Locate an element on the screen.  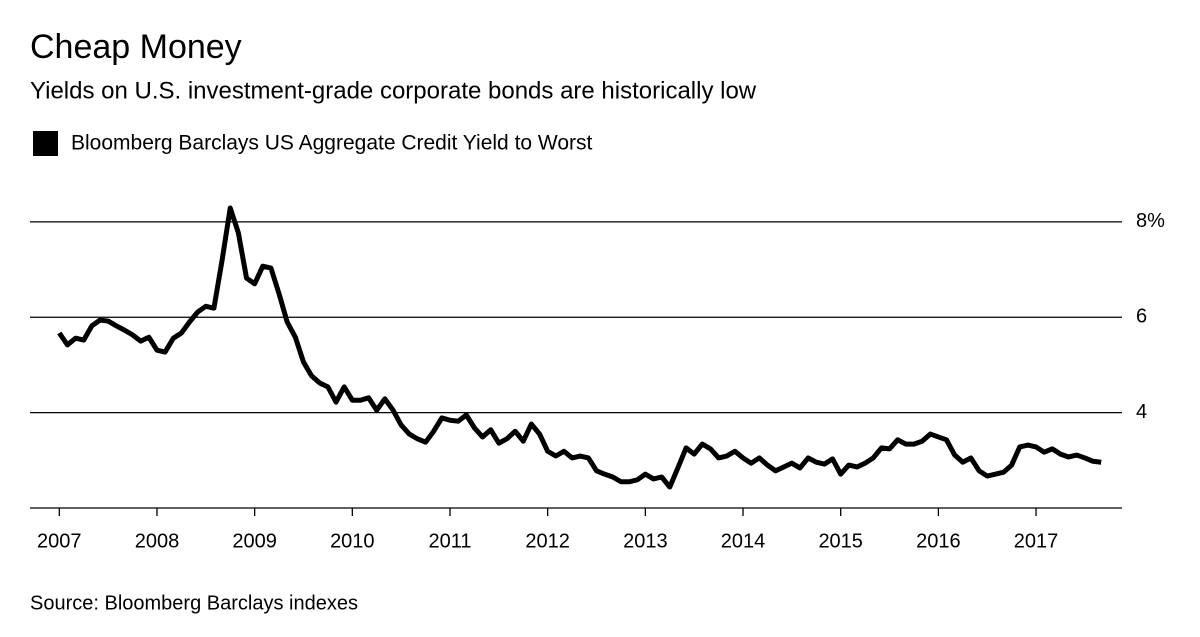
x-tick-label: 2012 is located at coordinates (547, 541).